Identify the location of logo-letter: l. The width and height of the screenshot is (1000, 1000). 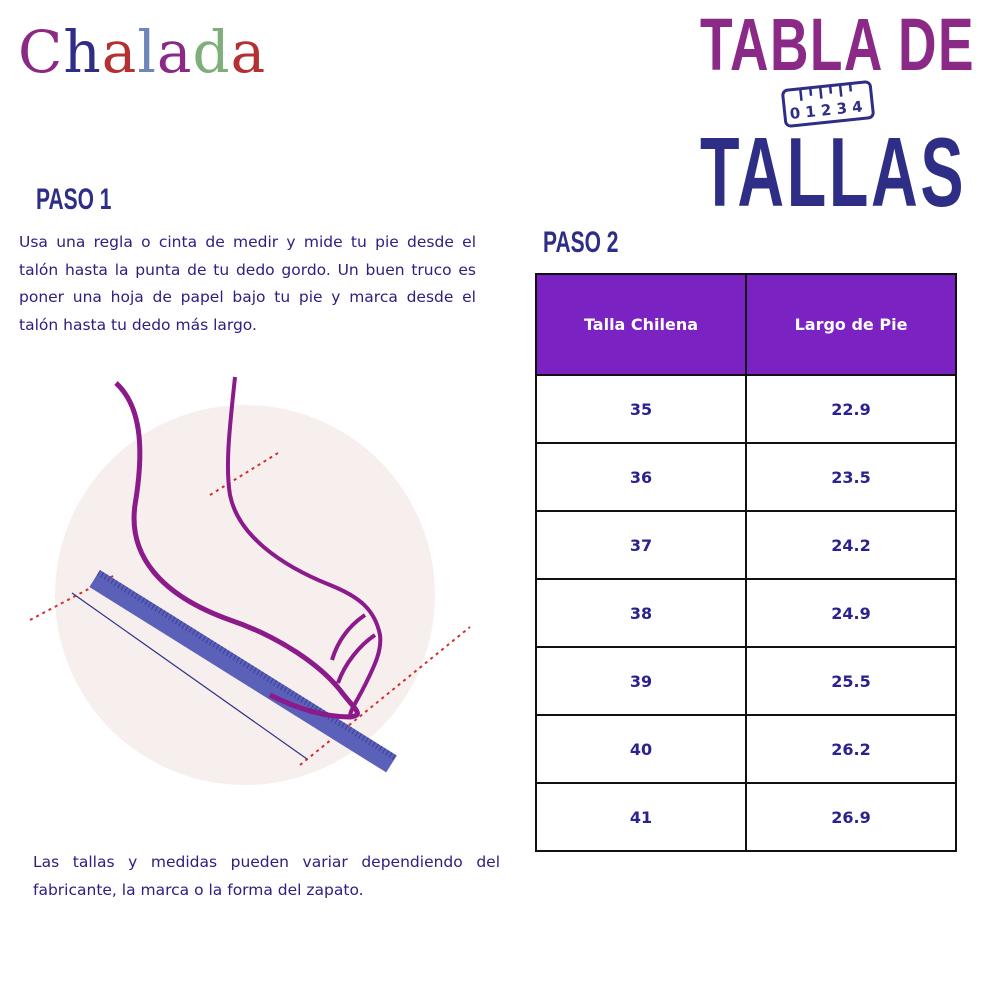
(146, 52).